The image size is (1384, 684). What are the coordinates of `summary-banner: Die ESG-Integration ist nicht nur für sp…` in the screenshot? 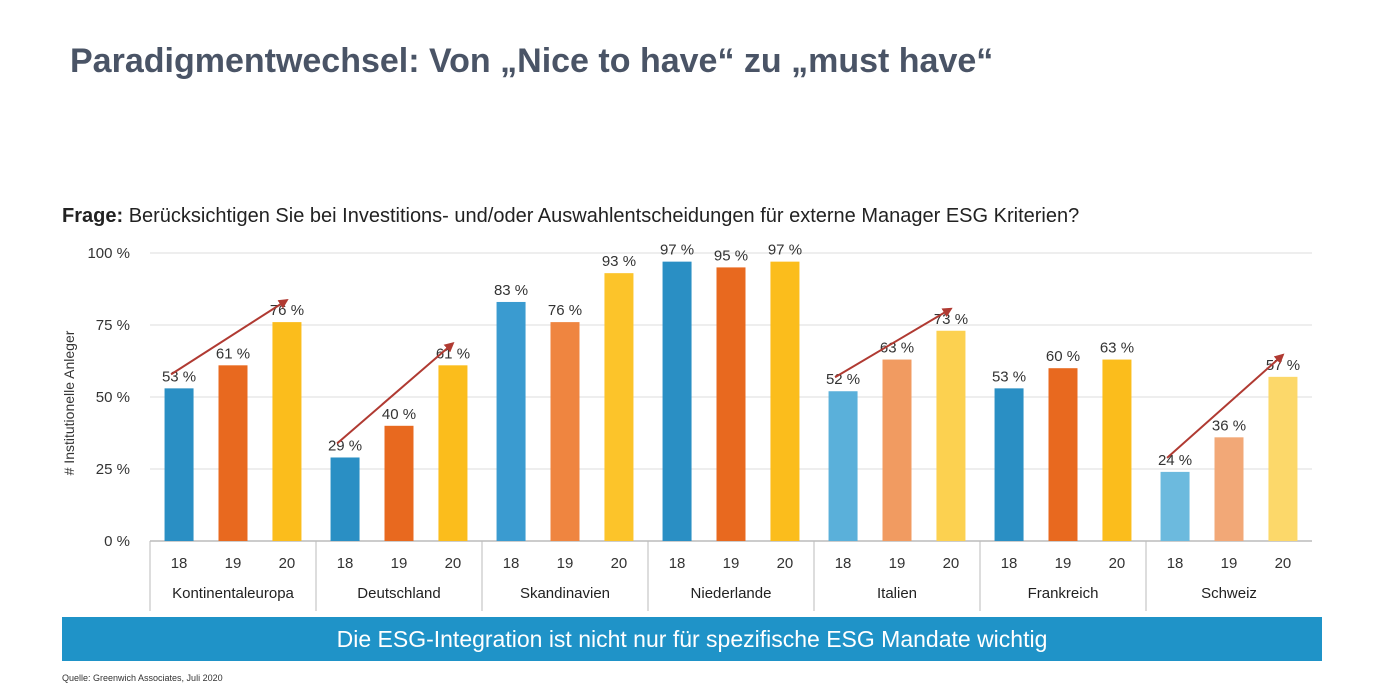 It's located at (692, 639).